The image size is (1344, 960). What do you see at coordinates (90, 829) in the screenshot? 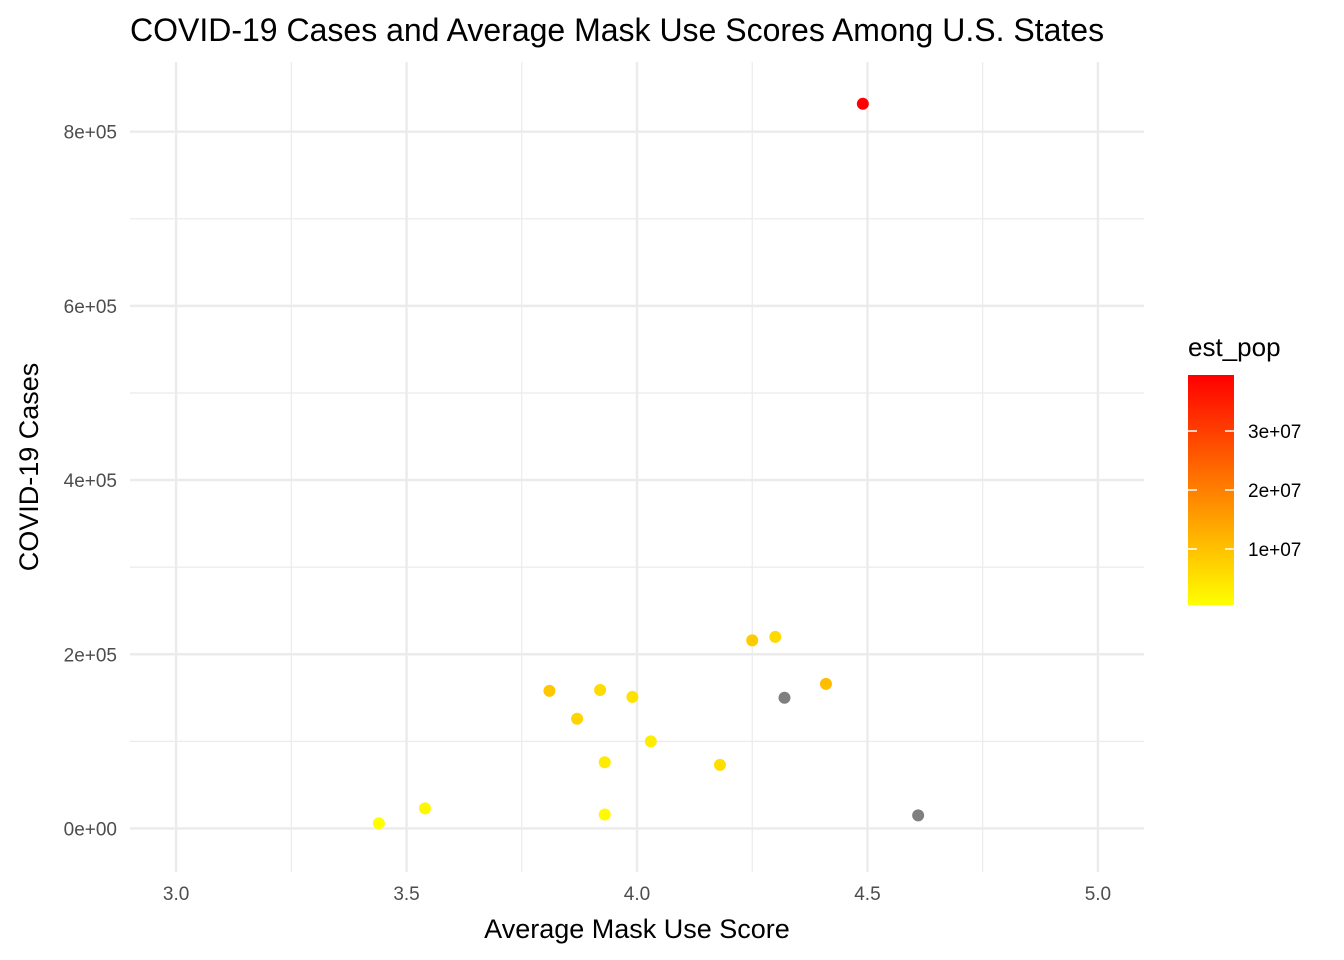
I see `y-tick-label: 0e+00` at bounding box center [90, 829].